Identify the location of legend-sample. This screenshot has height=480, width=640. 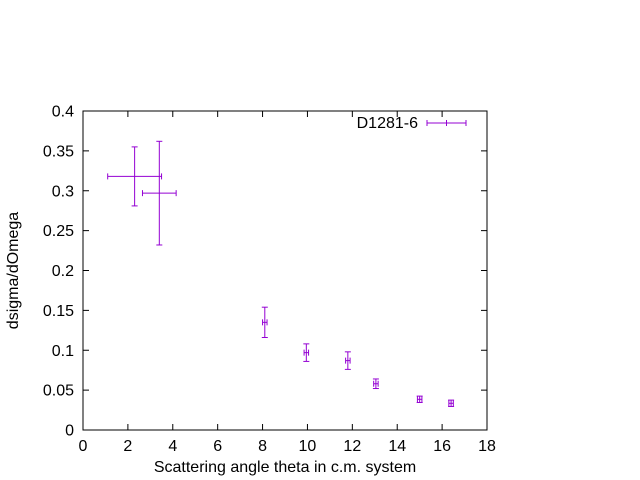
(446, 123).